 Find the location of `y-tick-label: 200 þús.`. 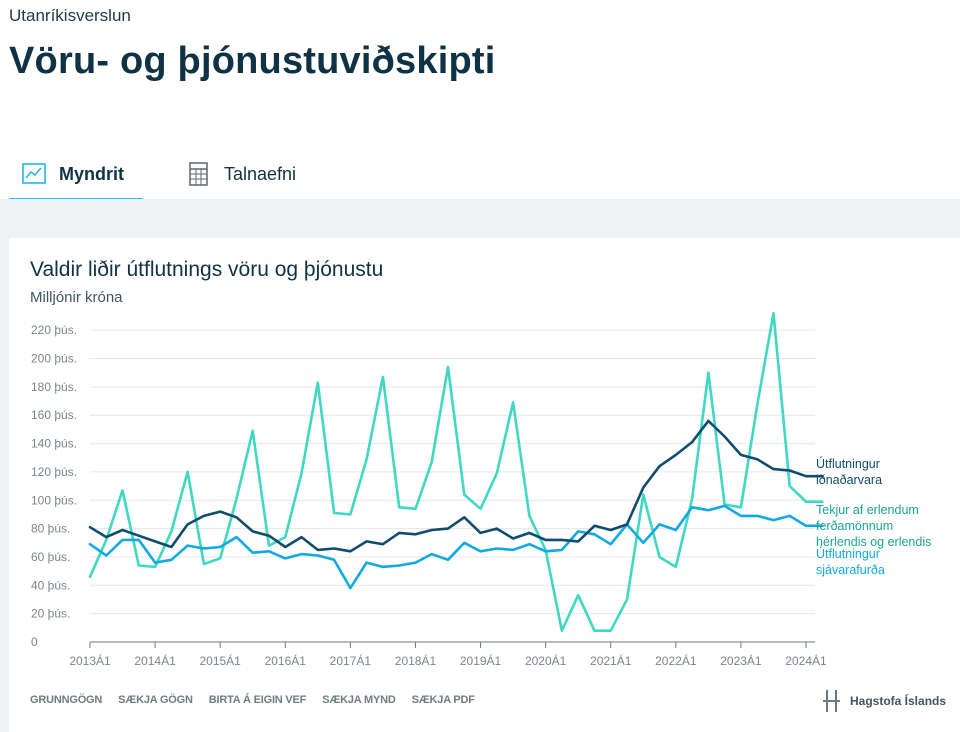

y-tick-label: 200 þús. is located at coordinates (54, 359).